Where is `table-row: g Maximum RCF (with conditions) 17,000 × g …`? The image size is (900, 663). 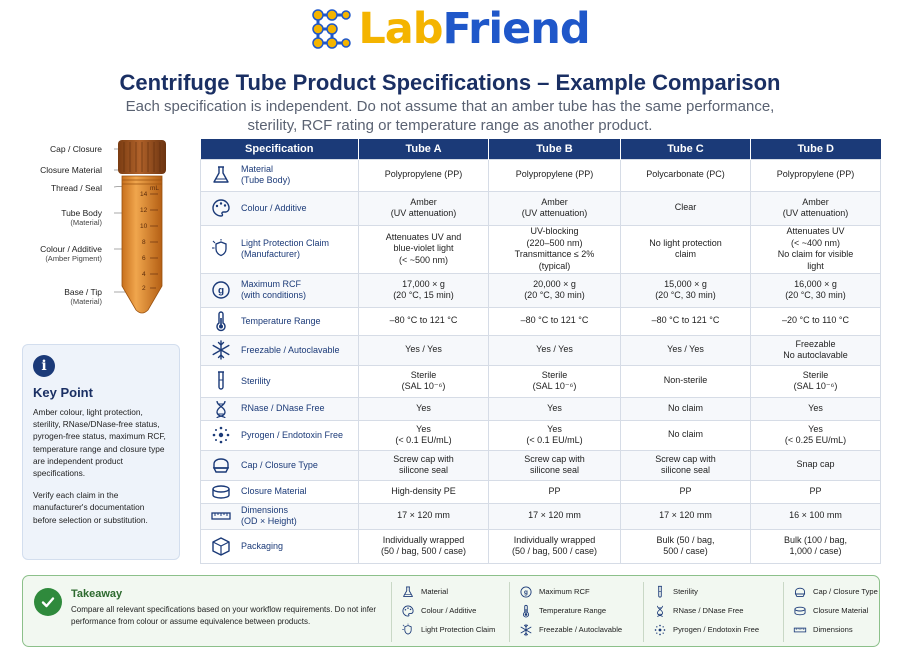
table-row: g Maximum RCF (with conditions) 17,000 × g … is located at coordinates (540, 290).